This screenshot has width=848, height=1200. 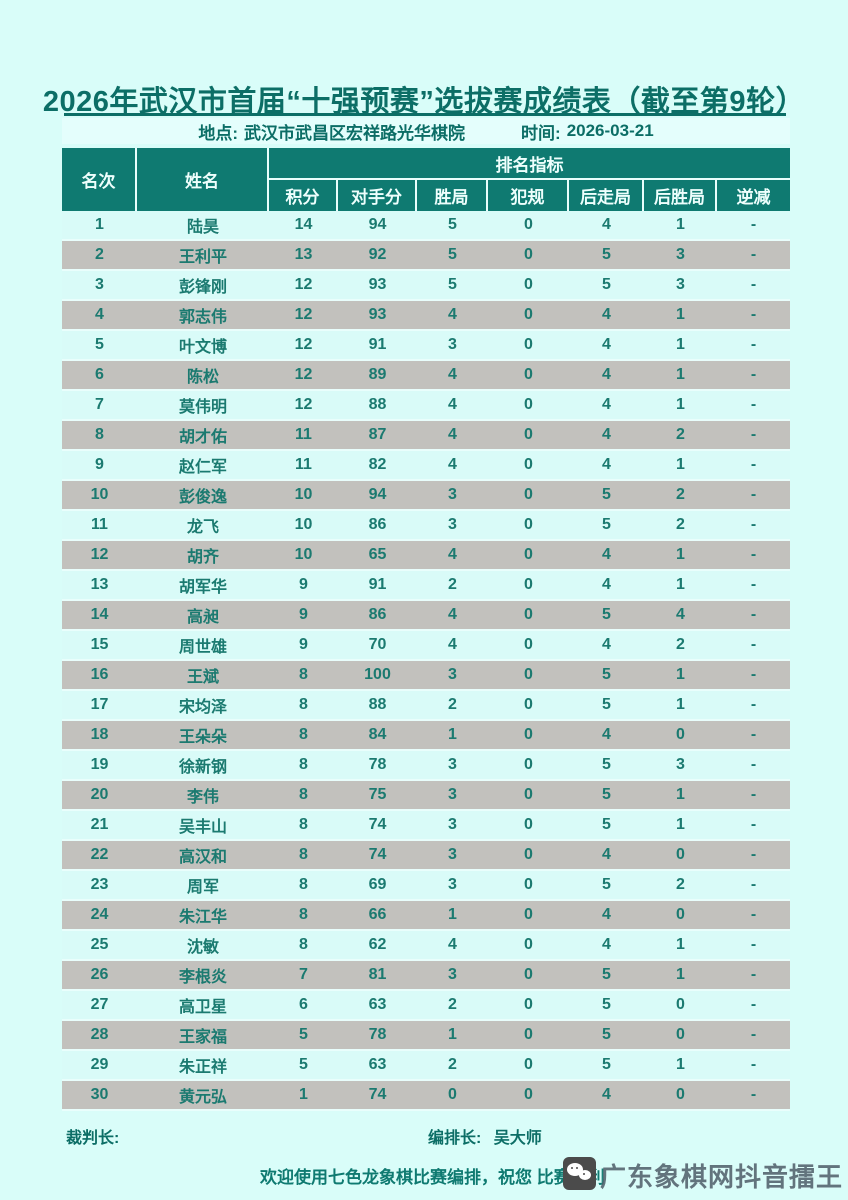 I want to click on table-cell: 75, so click(x=377, y=796).